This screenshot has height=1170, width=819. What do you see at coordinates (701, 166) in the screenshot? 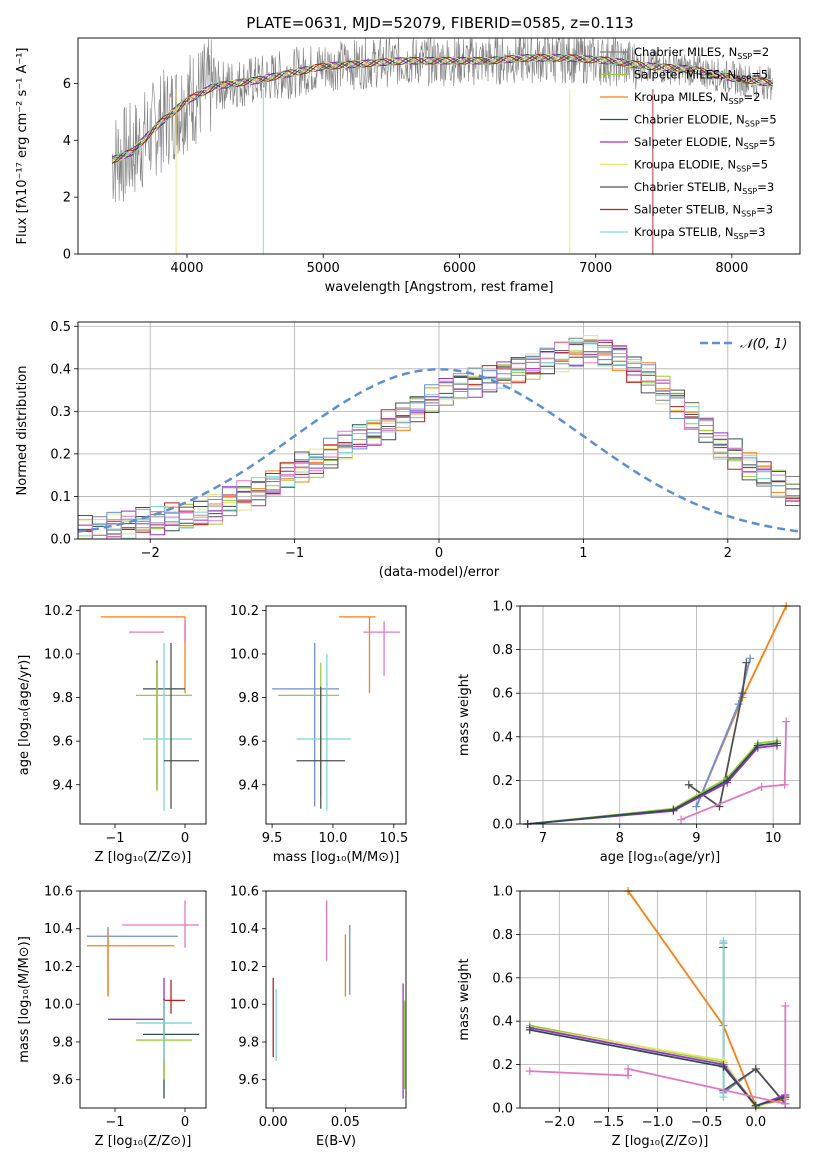
I see `legend-label: Kroupa ELODIE, NSSP=5` at bounding box center [701, 166].